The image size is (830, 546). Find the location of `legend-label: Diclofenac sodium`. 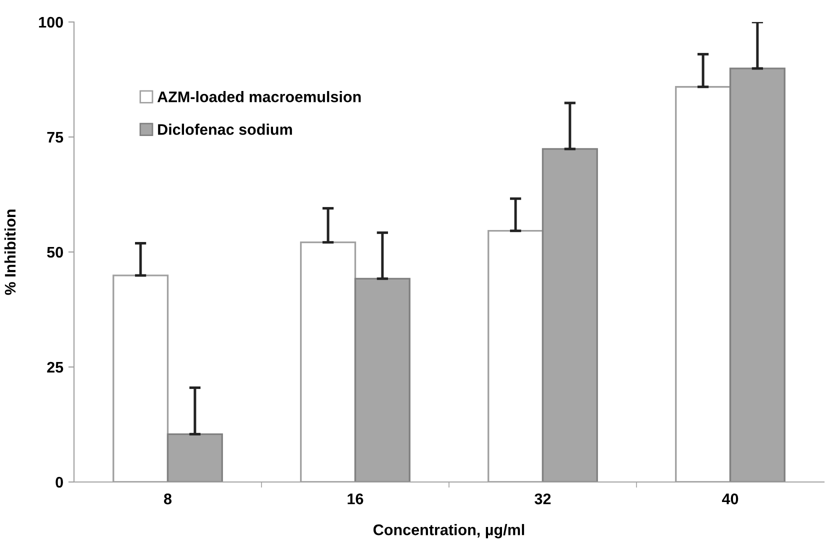

legend-label: Diclofenac sodium is located at coordinates (225, 129).